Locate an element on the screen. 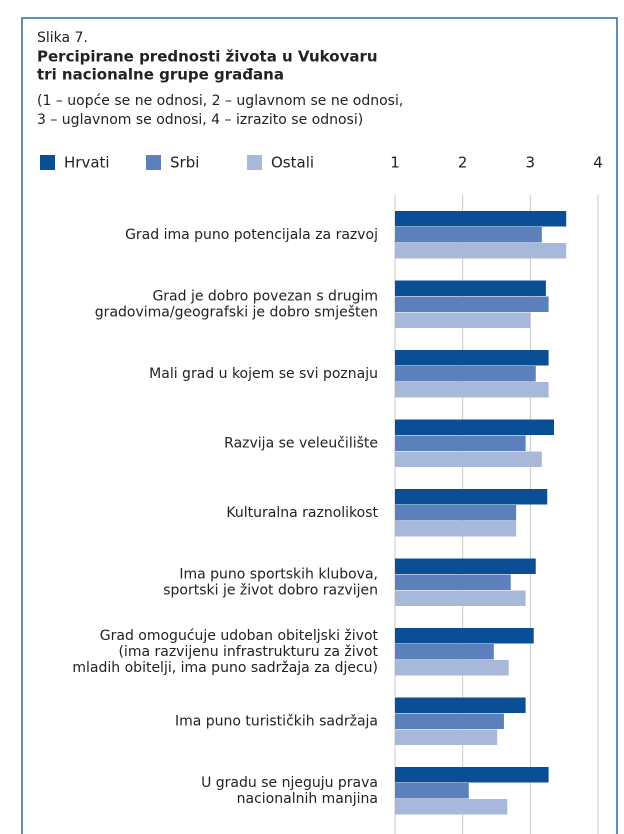  y-tick-label: sportski je život dobro razvijen is located at coordinates (270, 591).